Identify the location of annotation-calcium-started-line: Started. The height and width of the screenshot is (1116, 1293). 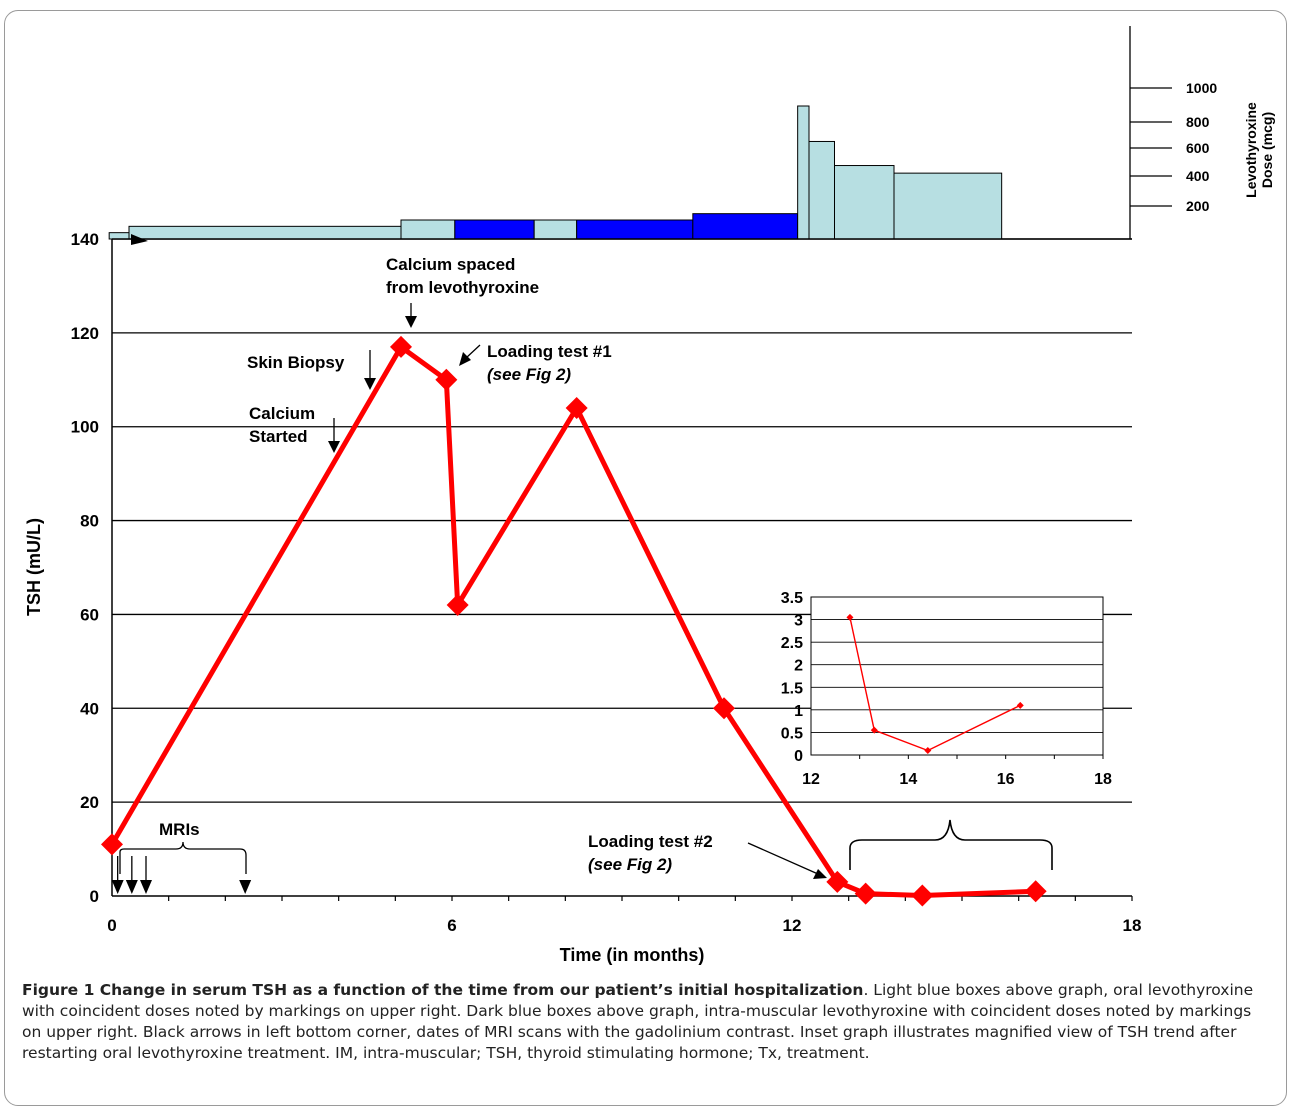
(278, 436).